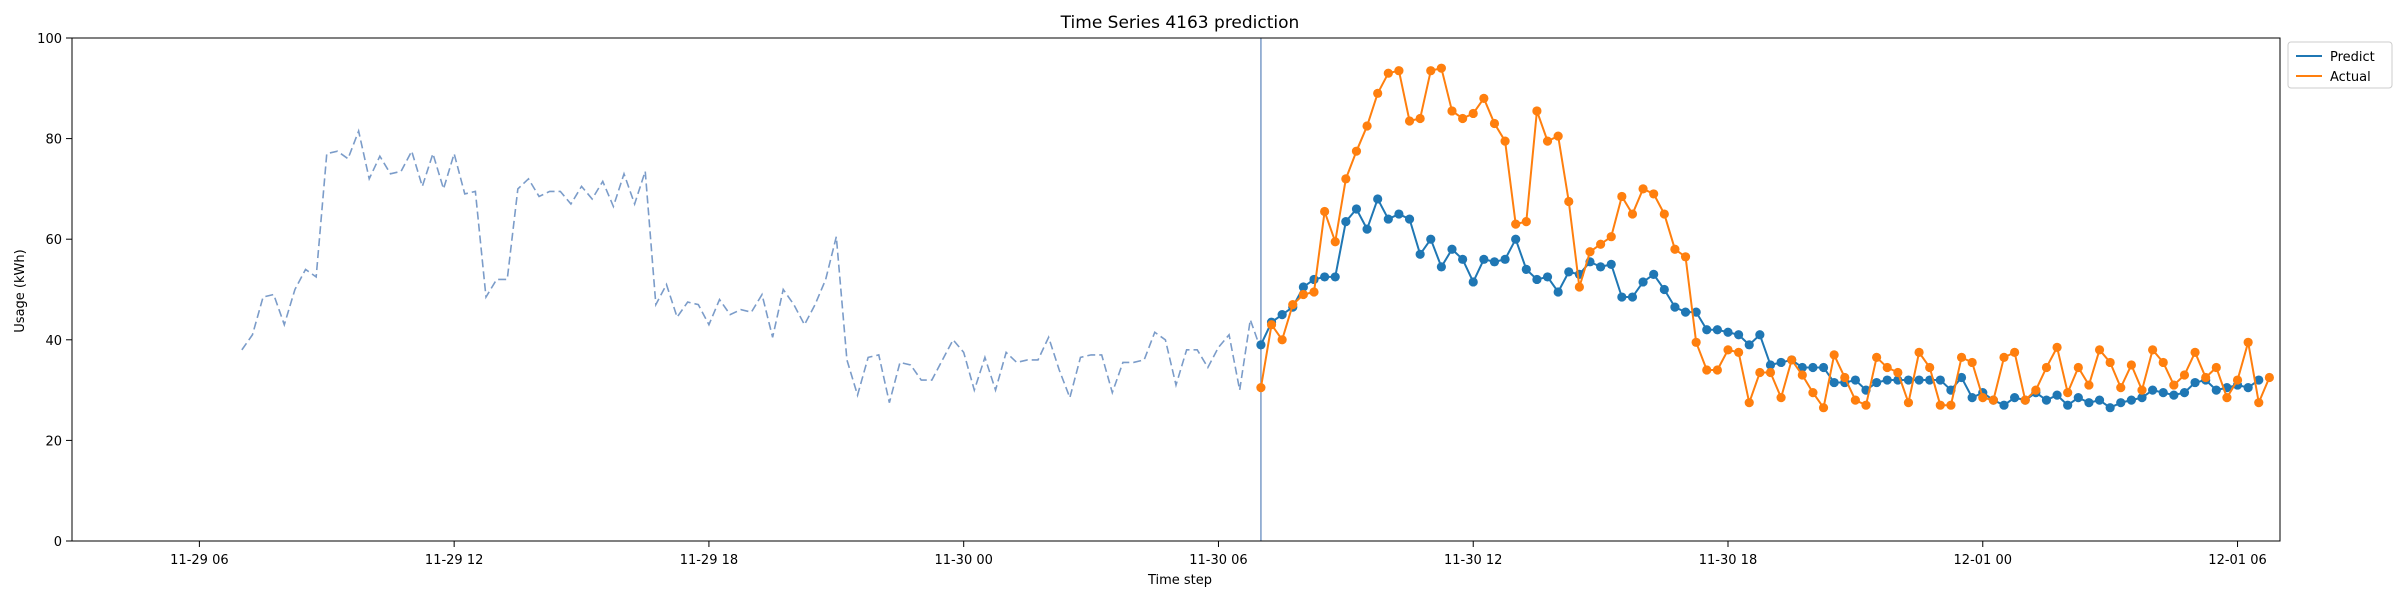 This screenshot has width=2400, height=600. What do you see at coordinates (1180, 23) in the screenshot?
I see `chart-title: Time Series 4163 prediction` at bounding box center [1180, 23].